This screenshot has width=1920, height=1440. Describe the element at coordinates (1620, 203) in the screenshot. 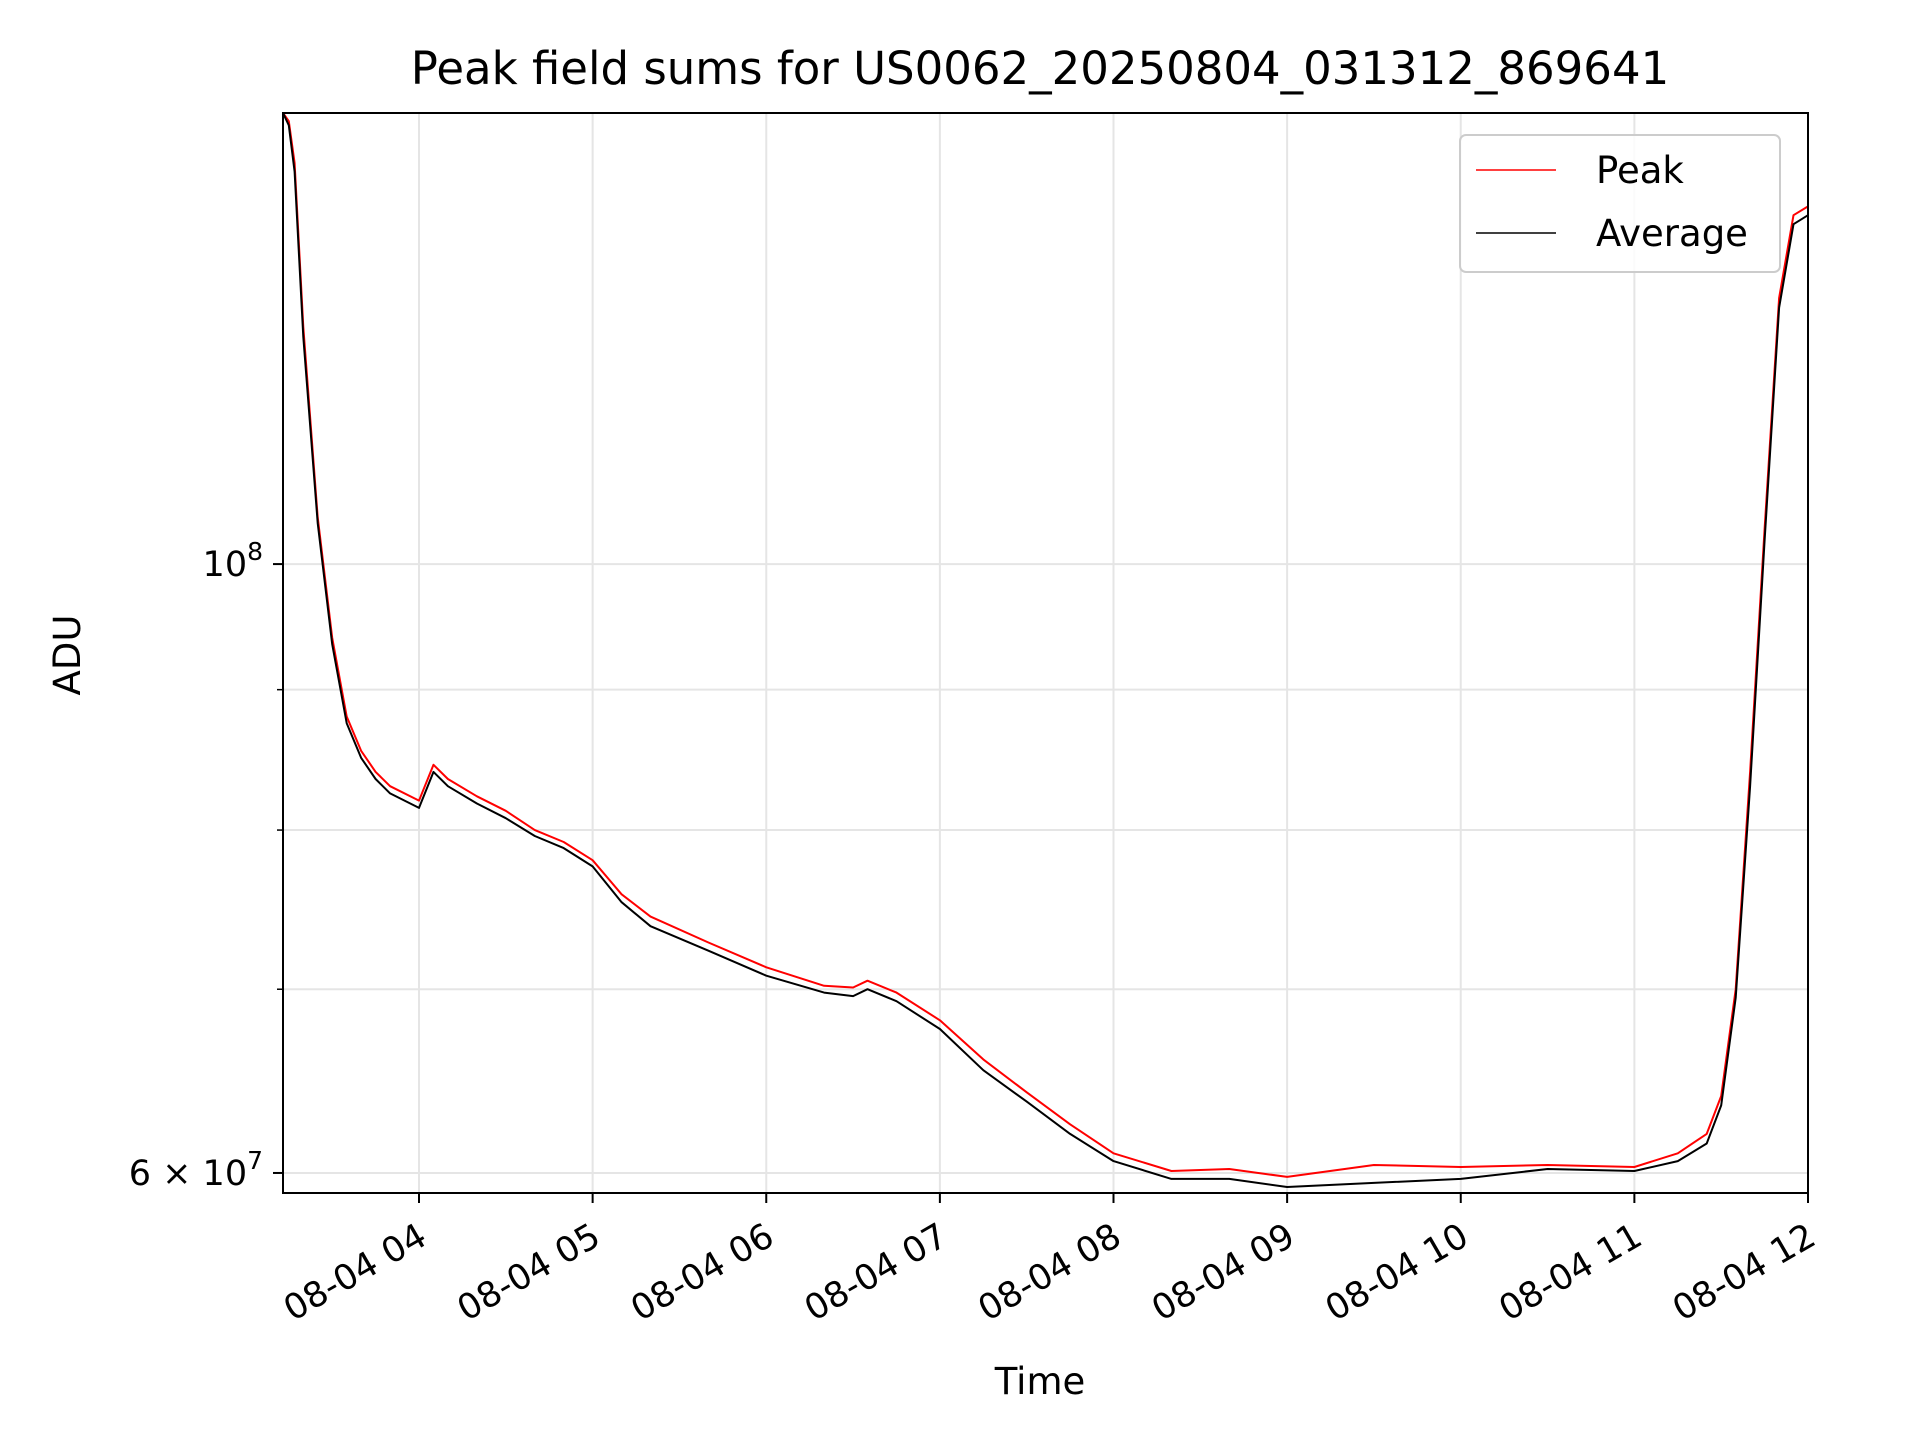

I see `legend: Peak Average` at that location.